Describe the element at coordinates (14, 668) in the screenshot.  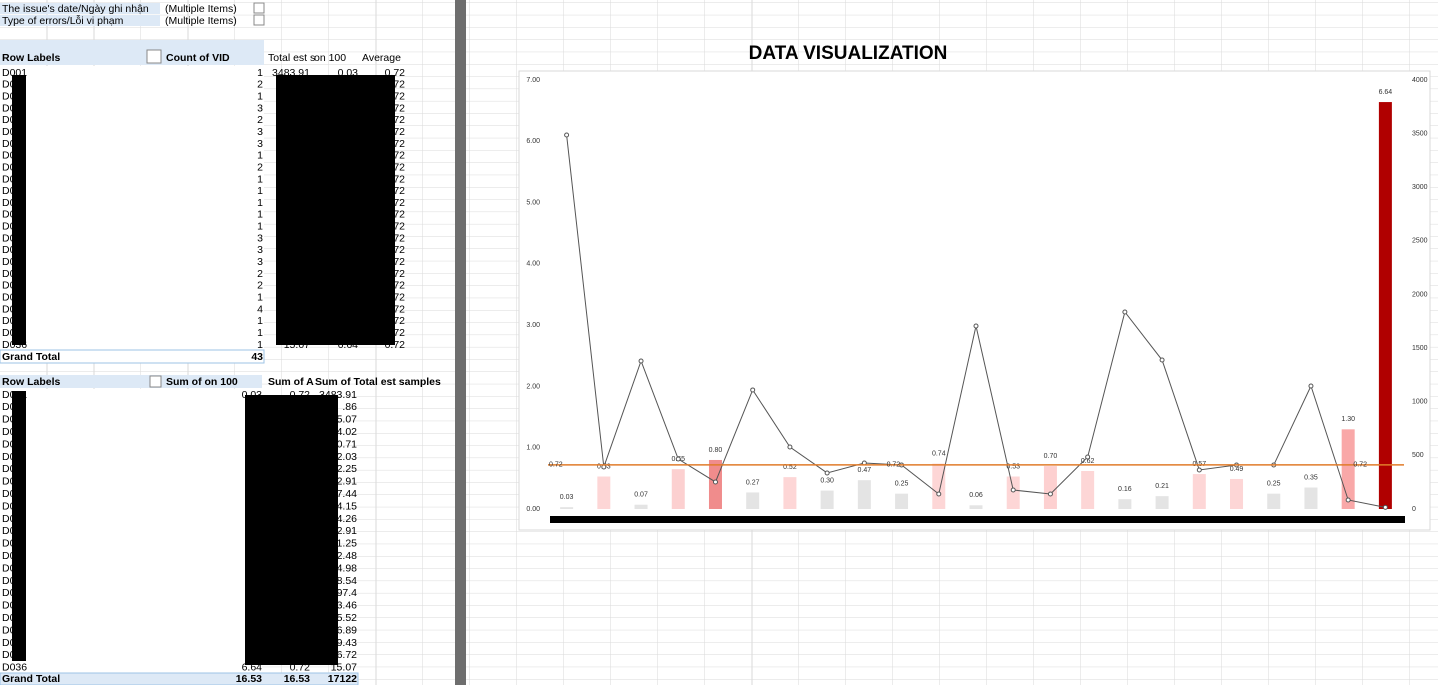
I see `cell: D036` at that location.